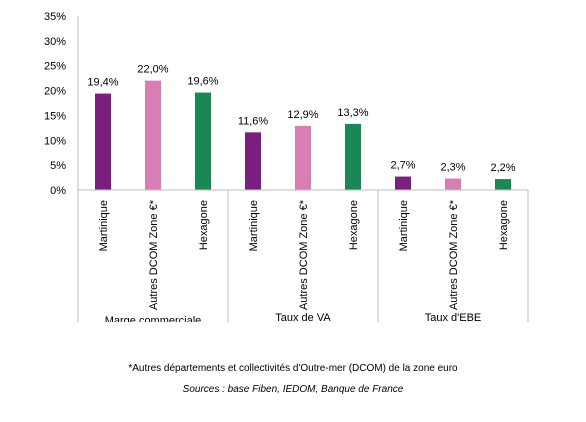  Describe the element at coordinates (55, 141) in the screenshot. I see `y-tick-label: 10%` at that location.